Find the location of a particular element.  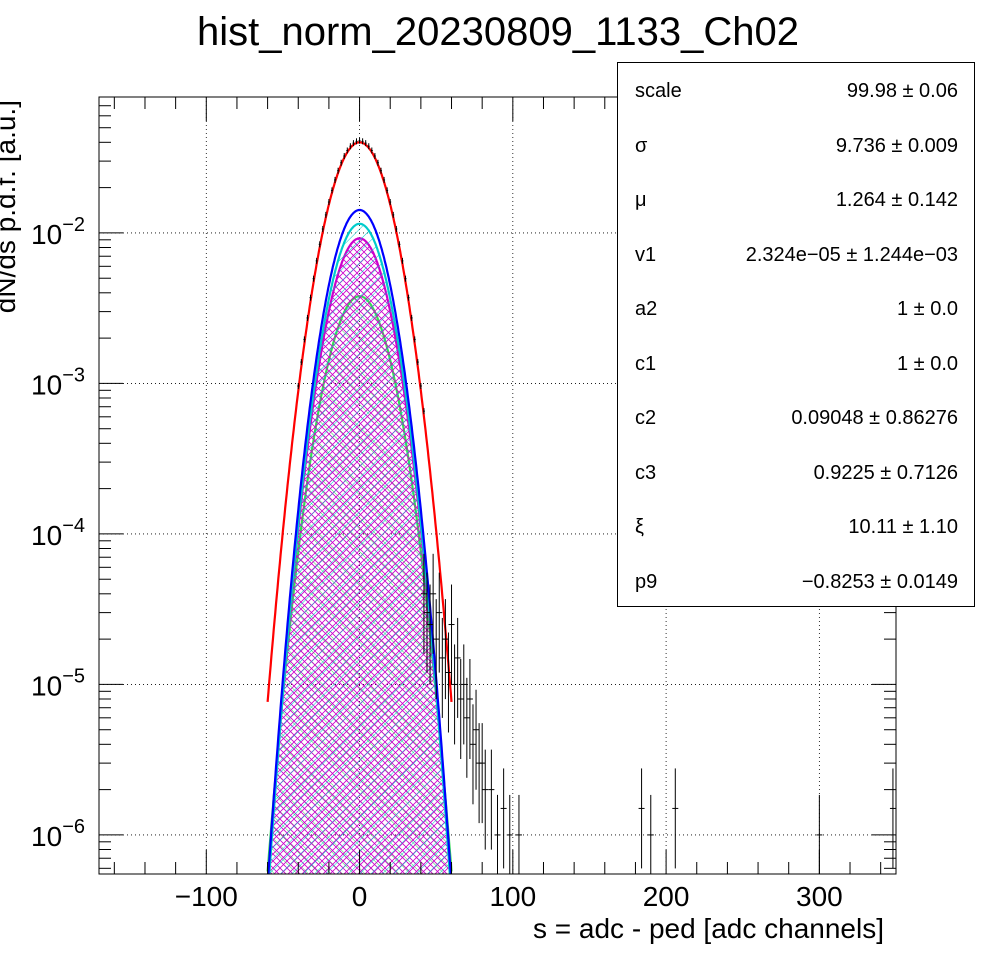

stat-name: a2 is located at coordinates (646, 309).